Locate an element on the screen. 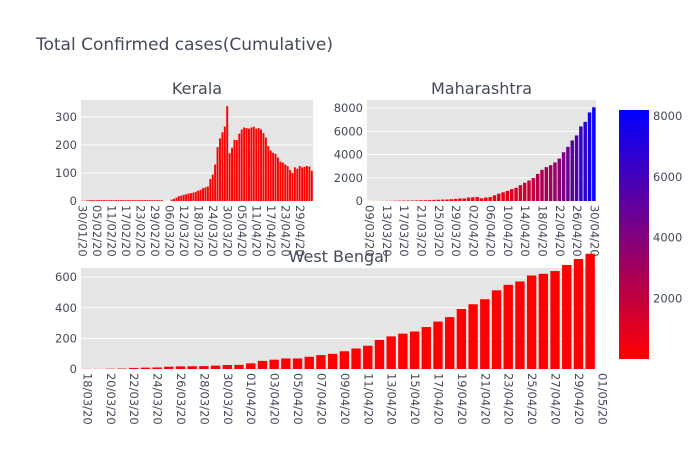 Image resolution: width=700 pixels, height=450 pixels. west_bengal-xtick-label: 20/03/20 is located at coordinates (111, 399).